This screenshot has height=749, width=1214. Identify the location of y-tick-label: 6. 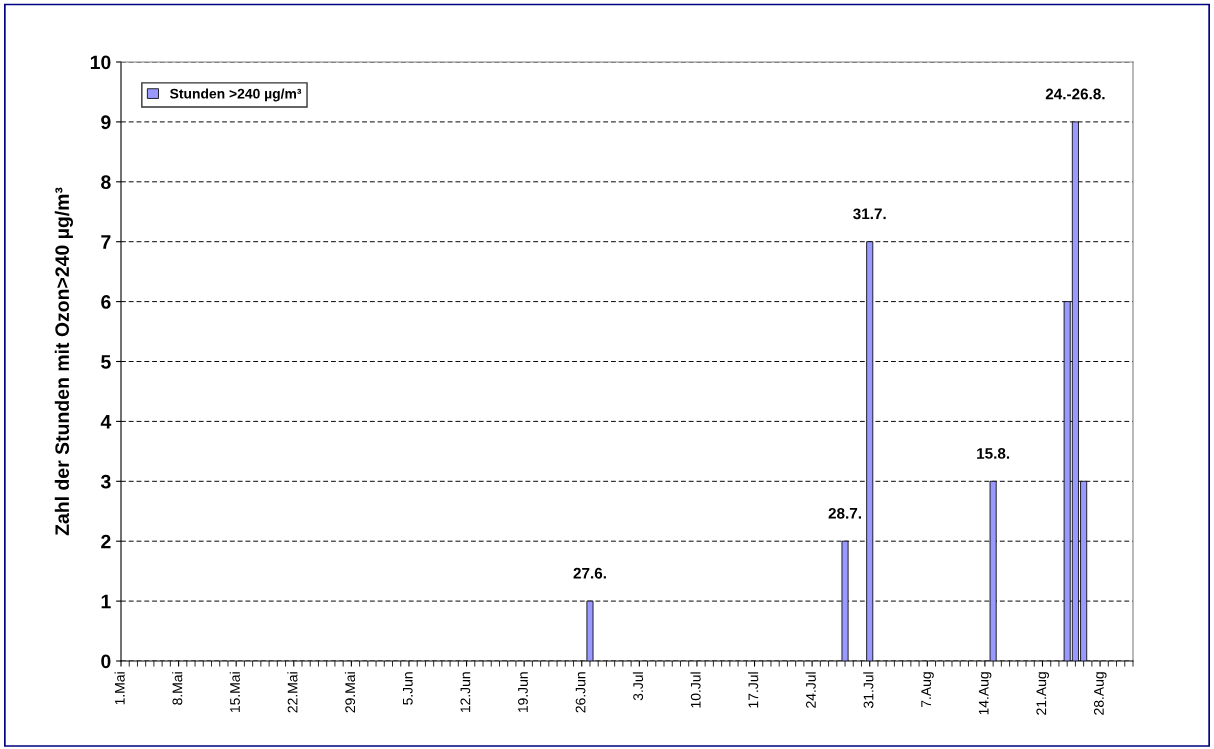
(106, 302).